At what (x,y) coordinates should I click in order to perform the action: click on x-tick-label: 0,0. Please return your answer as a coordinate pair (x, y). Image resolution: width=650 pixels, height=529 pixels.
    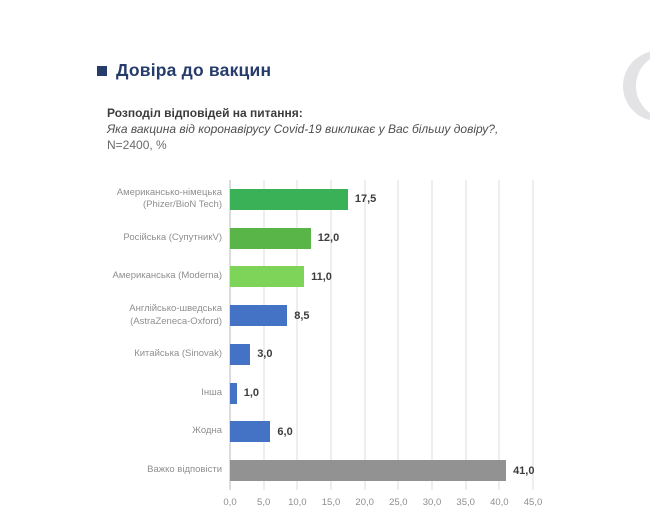
    Looking at the image, I should click on (230, 502).